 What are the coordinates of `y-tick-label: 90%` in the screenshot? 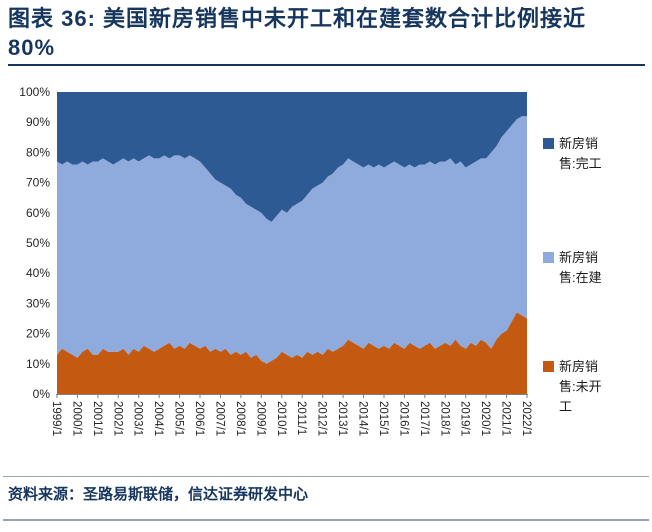 It's located at (38, 122).